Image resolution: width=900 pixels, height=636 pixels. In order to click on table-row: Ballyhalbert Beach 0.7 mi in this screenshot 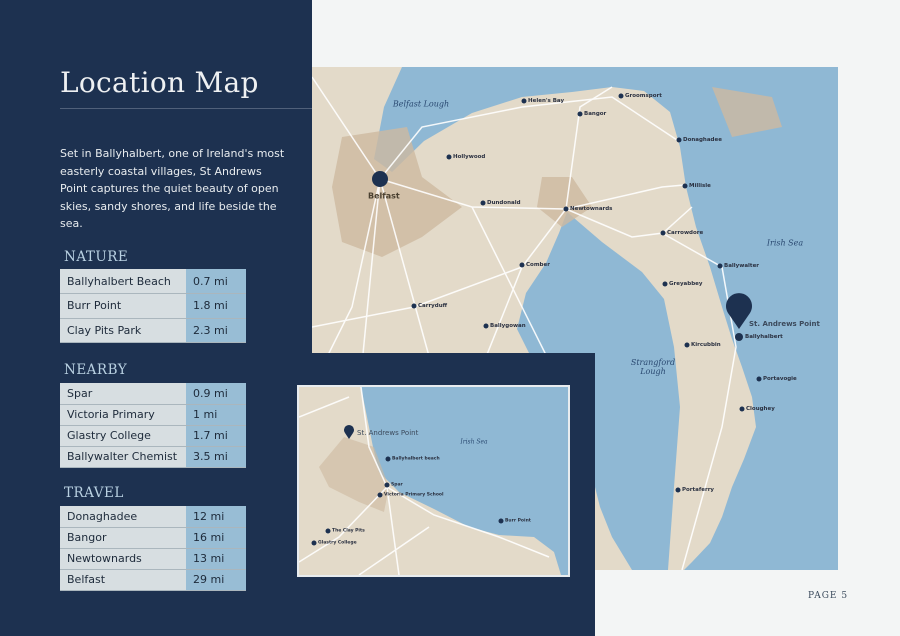, I will do `click(153, 281)`.